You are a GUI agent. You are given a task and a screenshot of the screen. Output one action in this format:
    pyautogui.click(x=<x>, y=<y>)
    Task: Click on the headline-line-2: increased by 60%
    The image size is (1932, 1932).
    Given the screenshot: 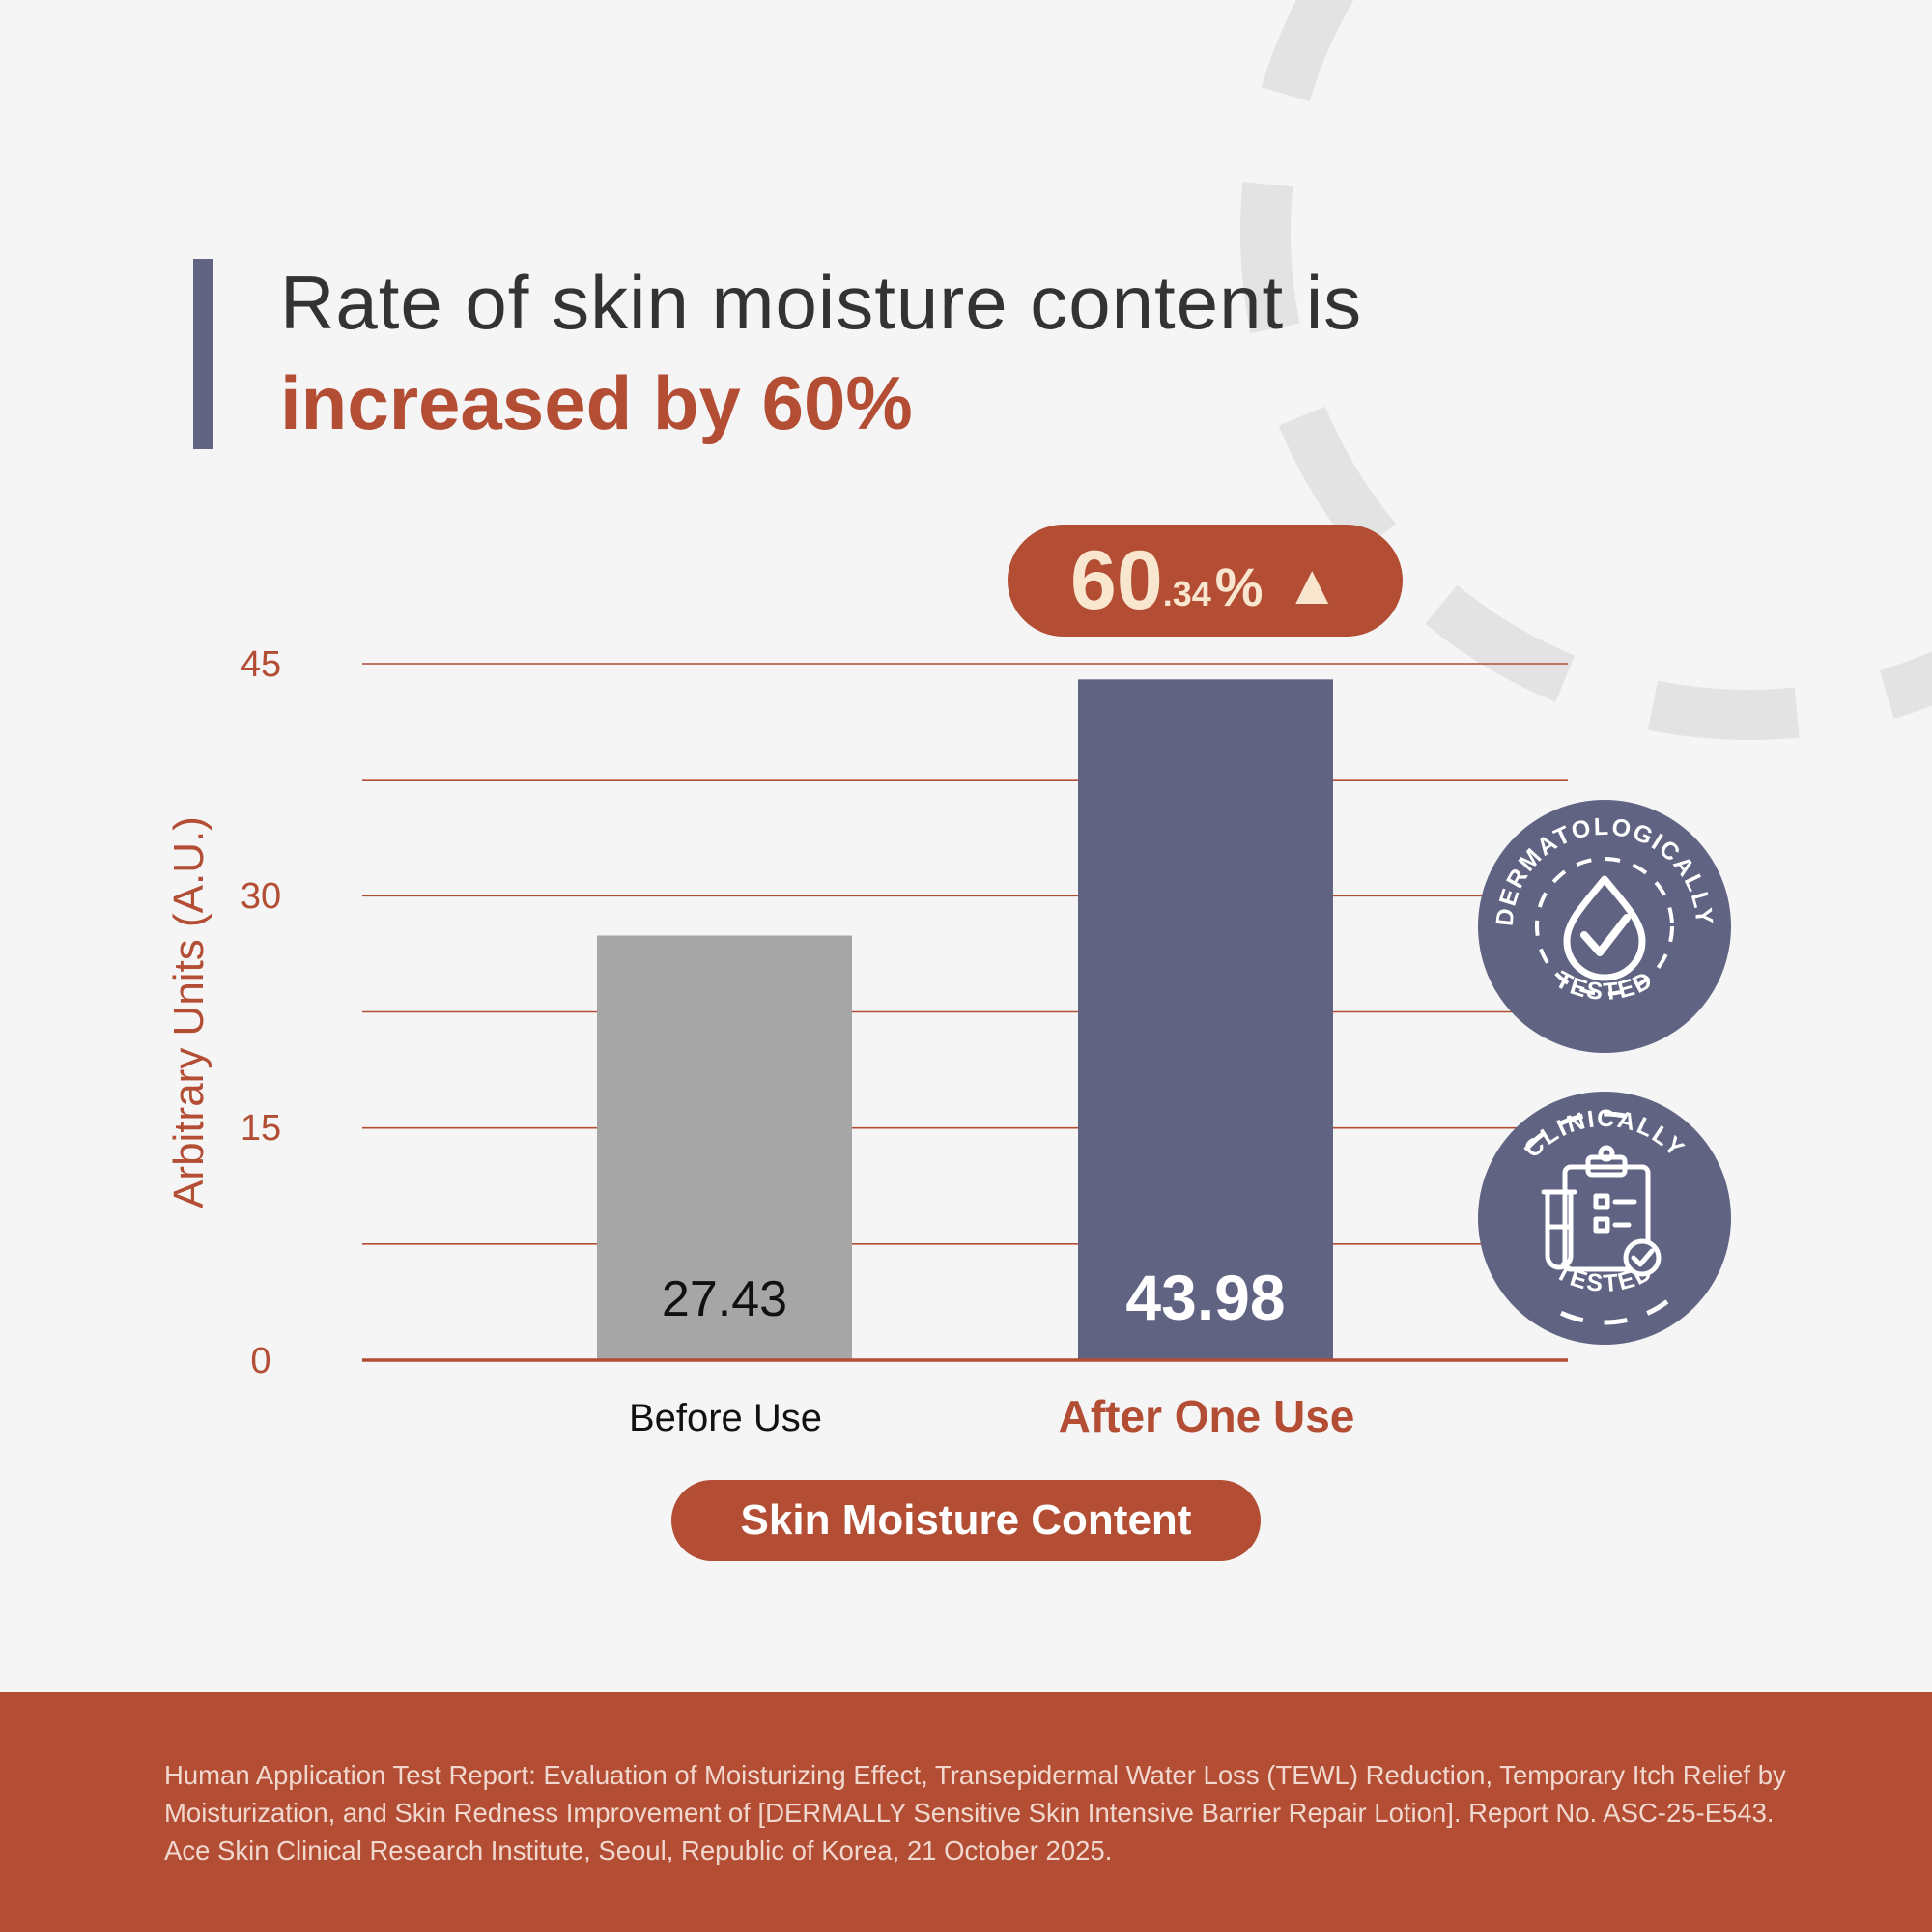 What is the action you would take?
    pyautogui.click(x=596, y=402)
    